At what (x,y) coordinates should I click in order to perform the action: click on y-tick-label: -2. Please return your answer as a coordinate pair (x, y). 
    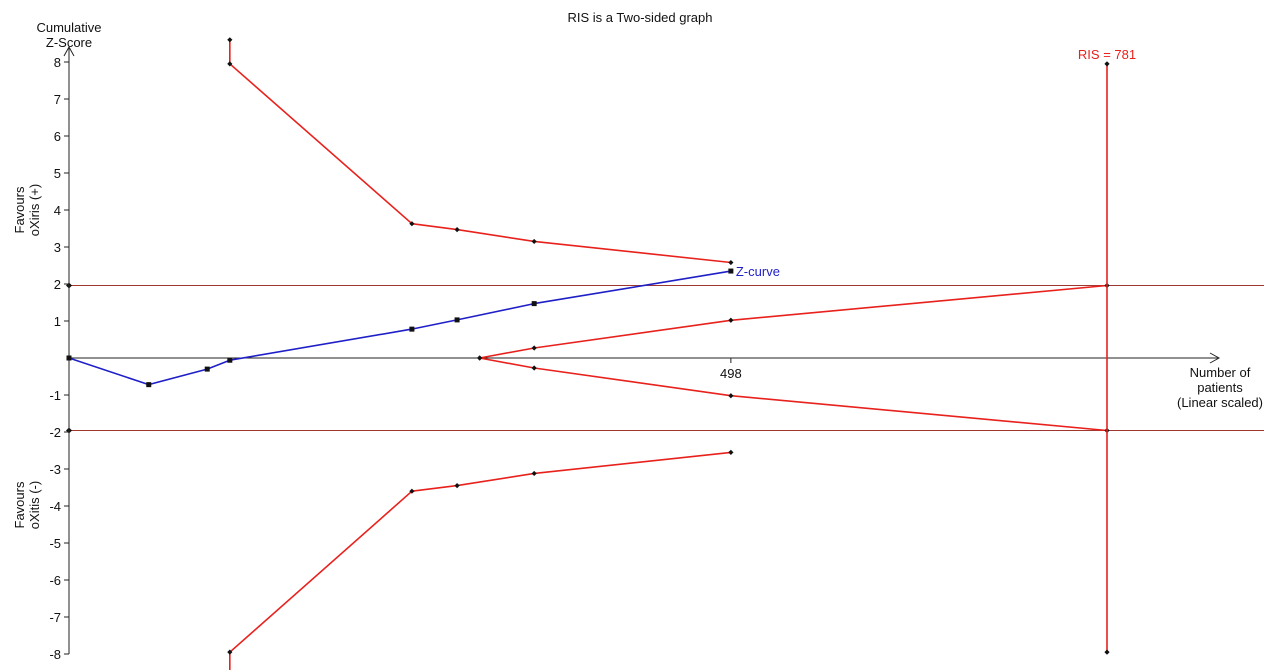
    Looking at the image, I should click on (55, 432).